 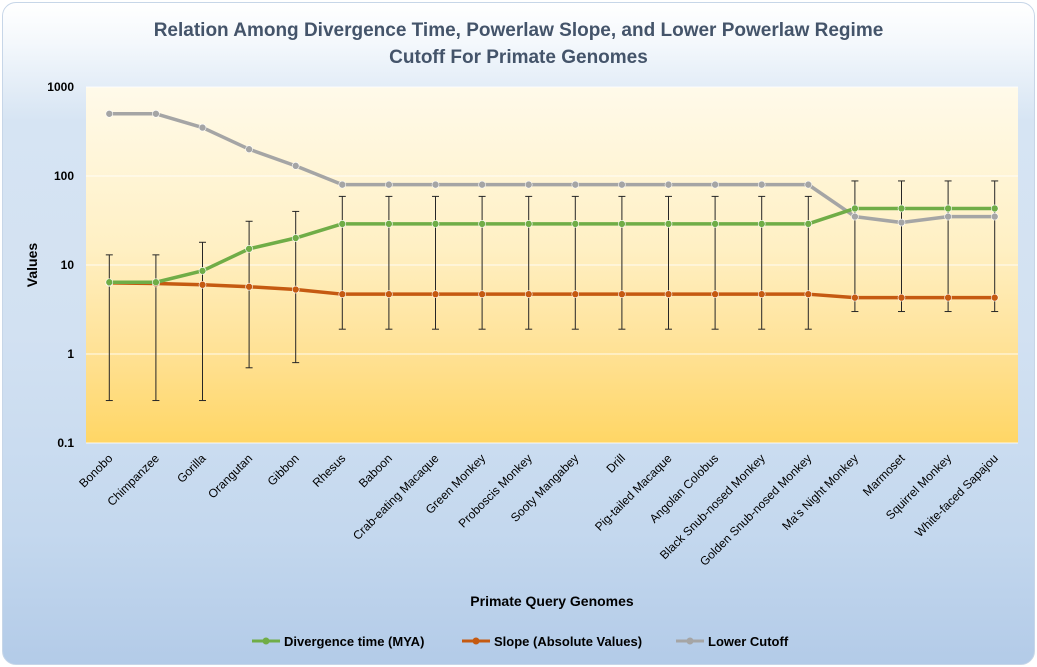 What do you see at coordinates (64, 176) in the screenshot?
I see `y-tick-label: 100` at bounding box center [64, 176].